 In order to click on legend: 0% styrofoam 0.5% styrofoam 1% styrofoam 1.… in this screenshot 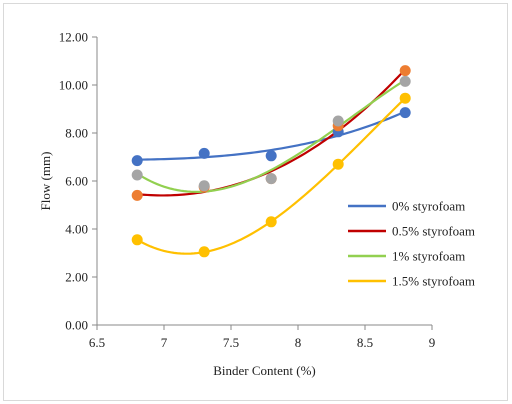, I will do `click(411, 244)`.